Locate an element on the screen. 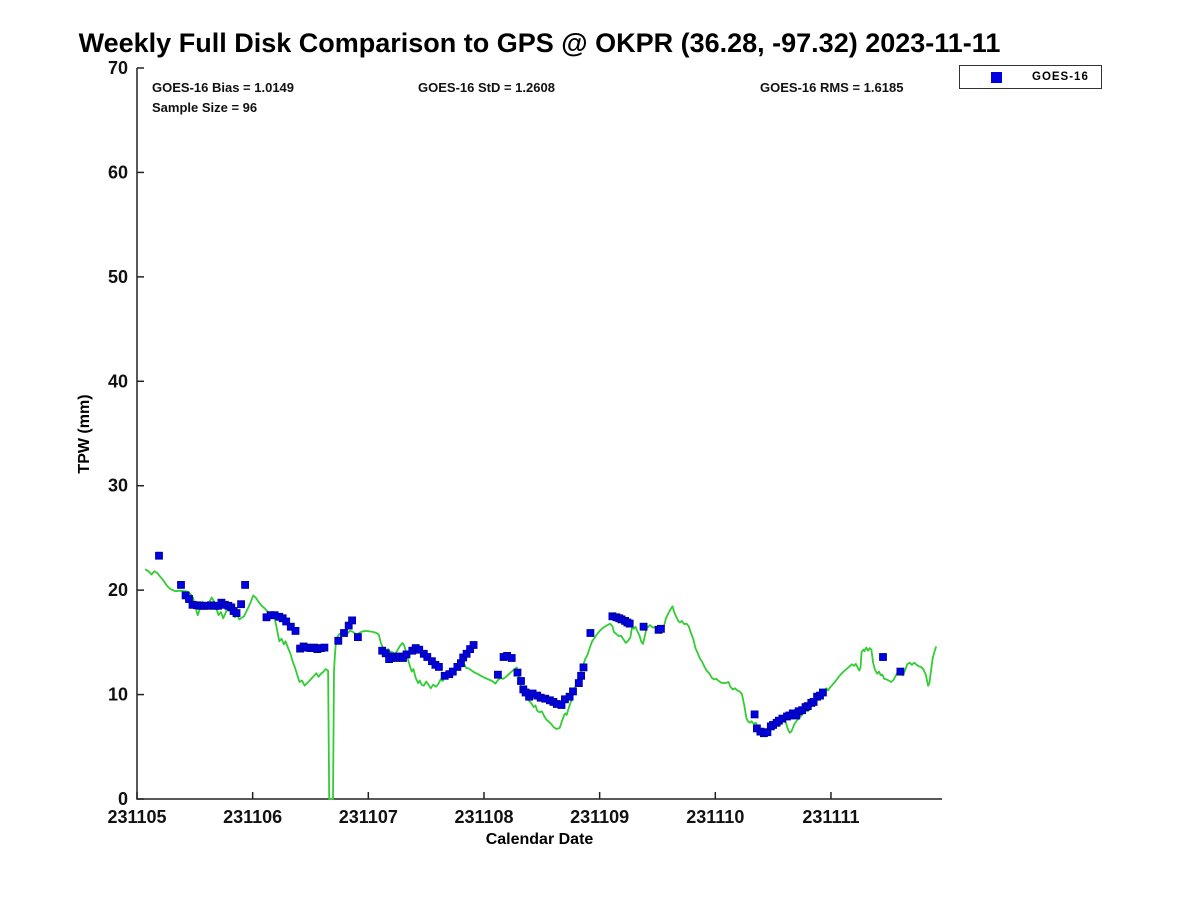  svg-text: 231109 is located at coordinates (599, 817).